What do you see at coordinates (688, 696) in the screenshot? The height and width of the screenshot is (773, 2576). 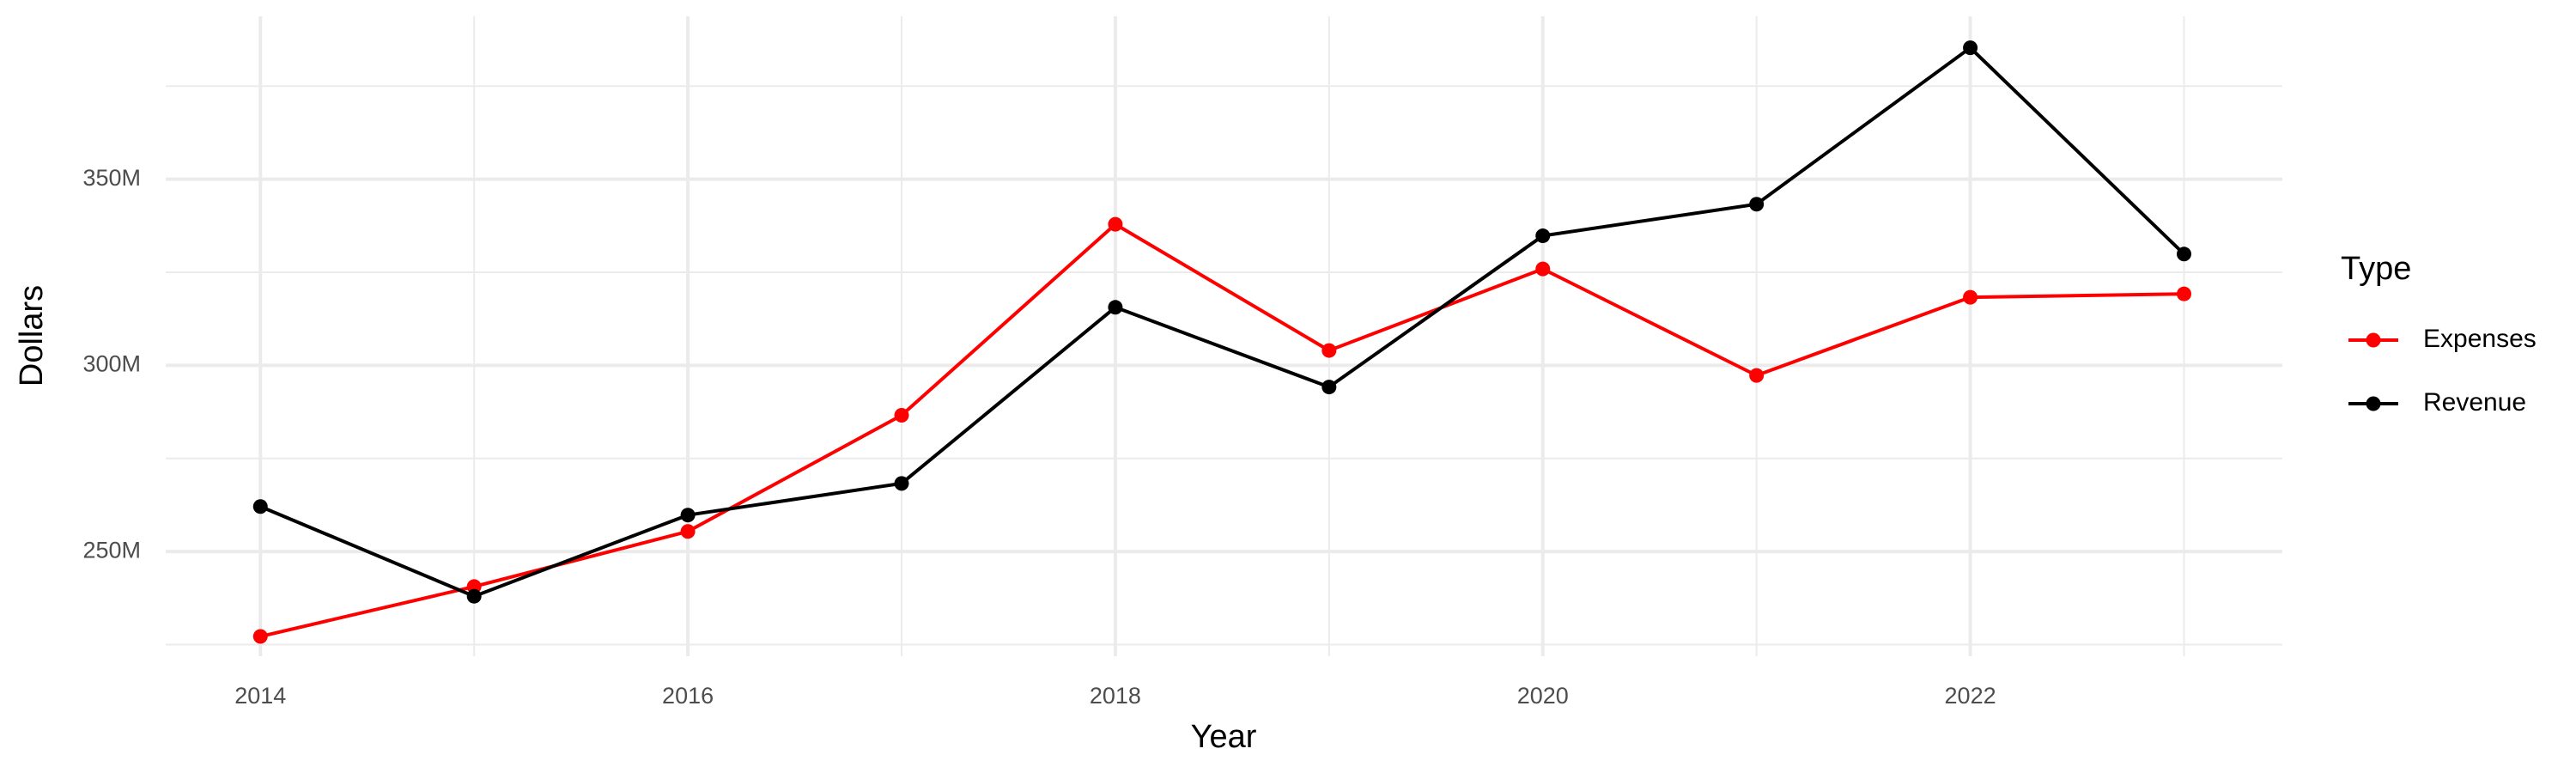 I see `x-tick-label: 2016` at bounding box center [688, 696].